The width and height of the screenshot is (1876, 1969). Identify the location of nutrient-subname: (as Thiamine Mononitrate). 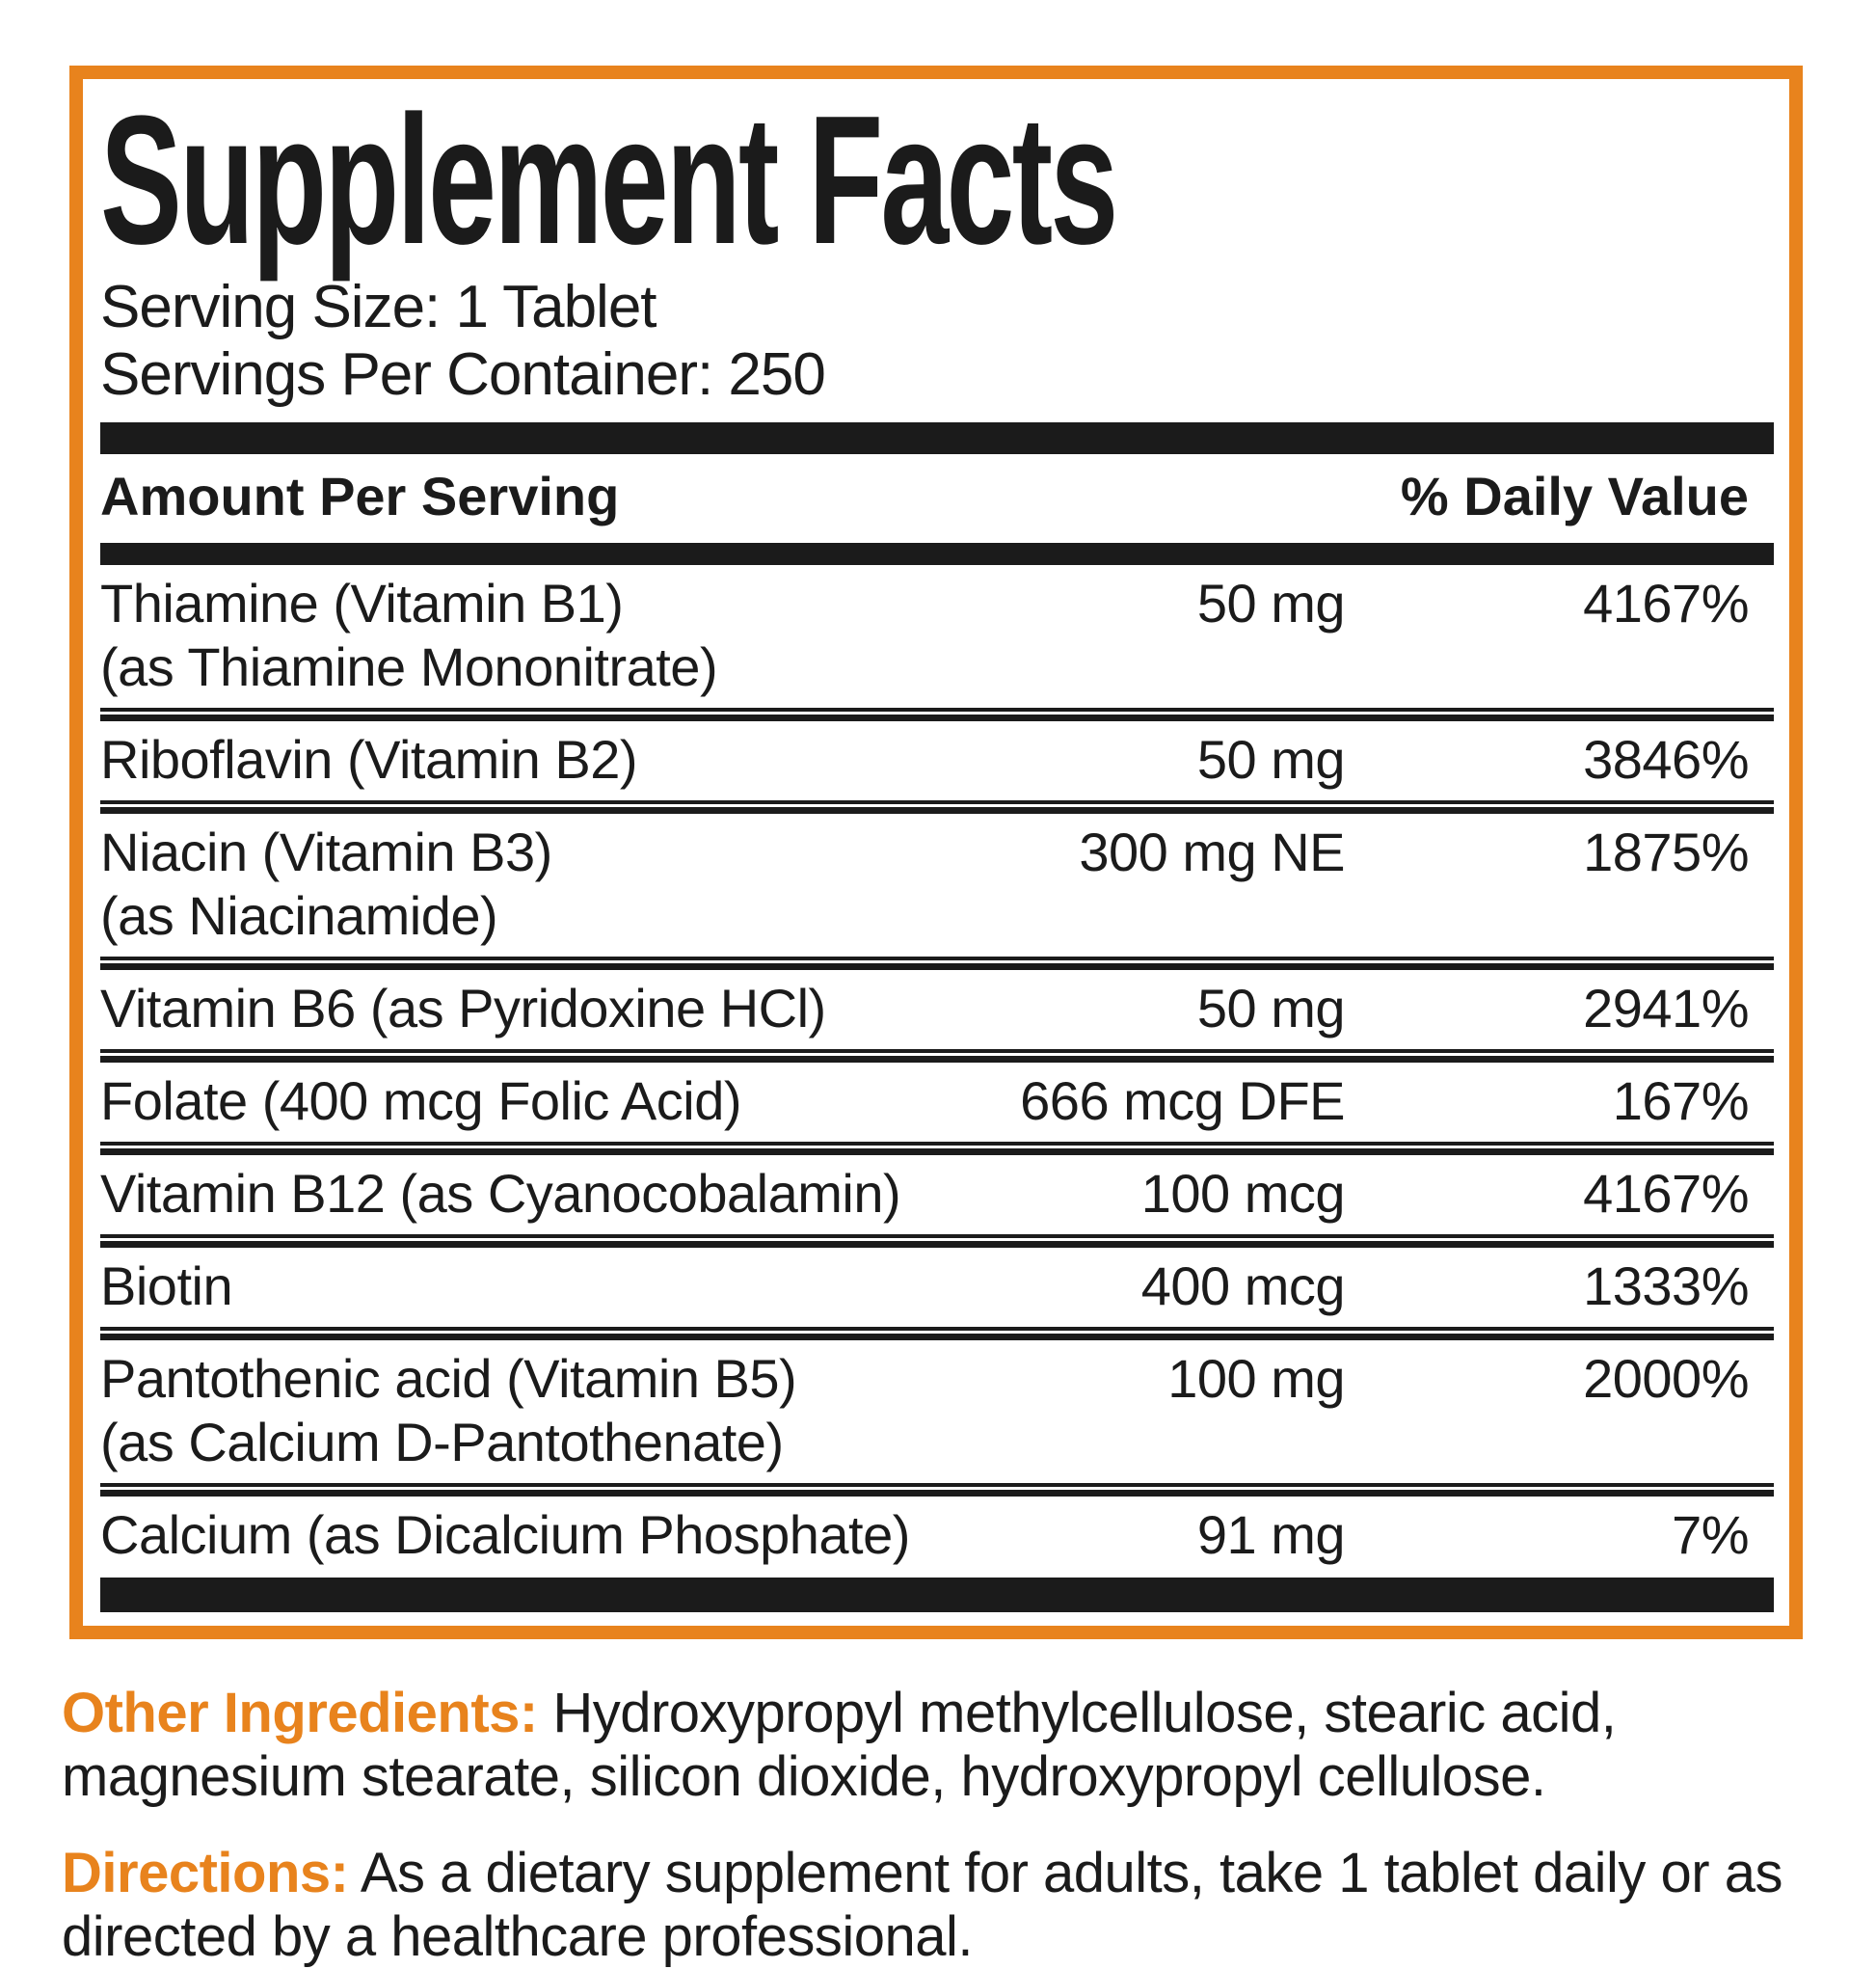
(409, 667).